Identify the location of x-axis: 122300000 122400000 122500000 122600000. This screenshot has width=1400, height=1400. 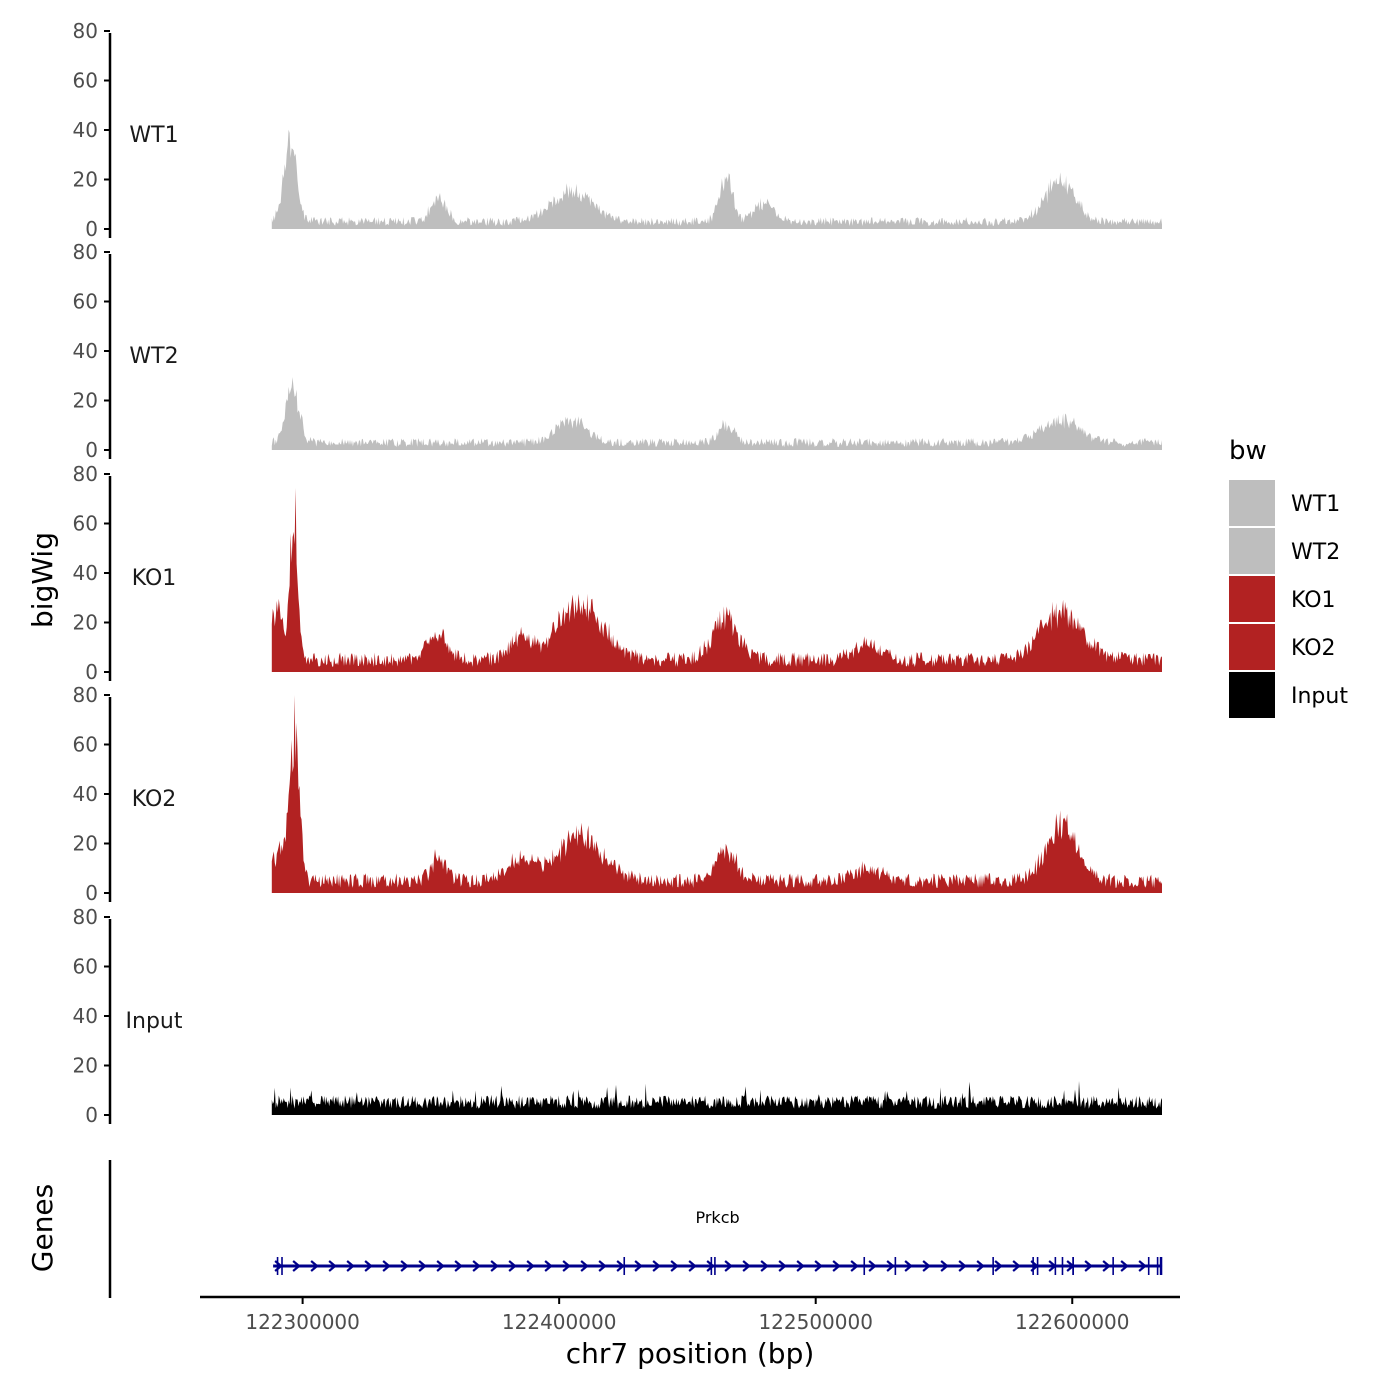
(690, 1314).